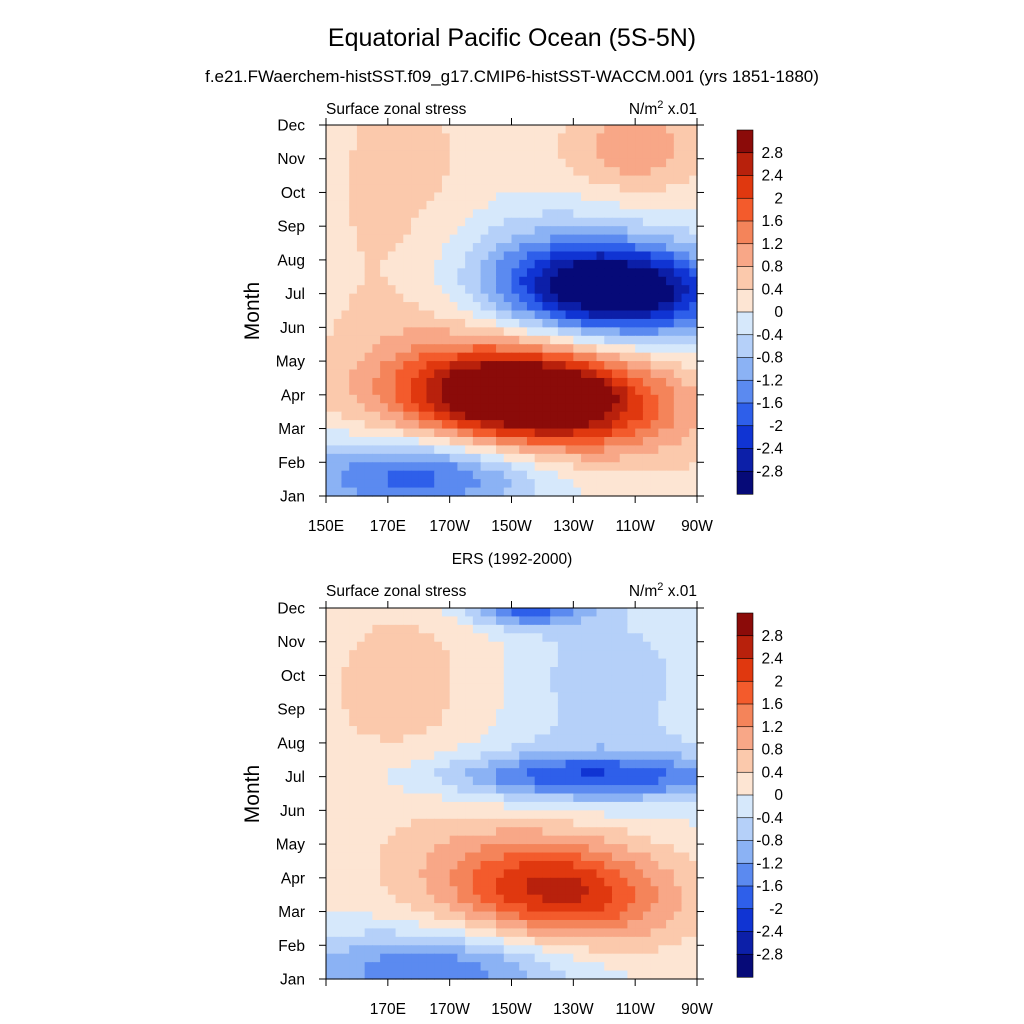  I want to click on colorbar-label: 1.6, so click(772, 221).